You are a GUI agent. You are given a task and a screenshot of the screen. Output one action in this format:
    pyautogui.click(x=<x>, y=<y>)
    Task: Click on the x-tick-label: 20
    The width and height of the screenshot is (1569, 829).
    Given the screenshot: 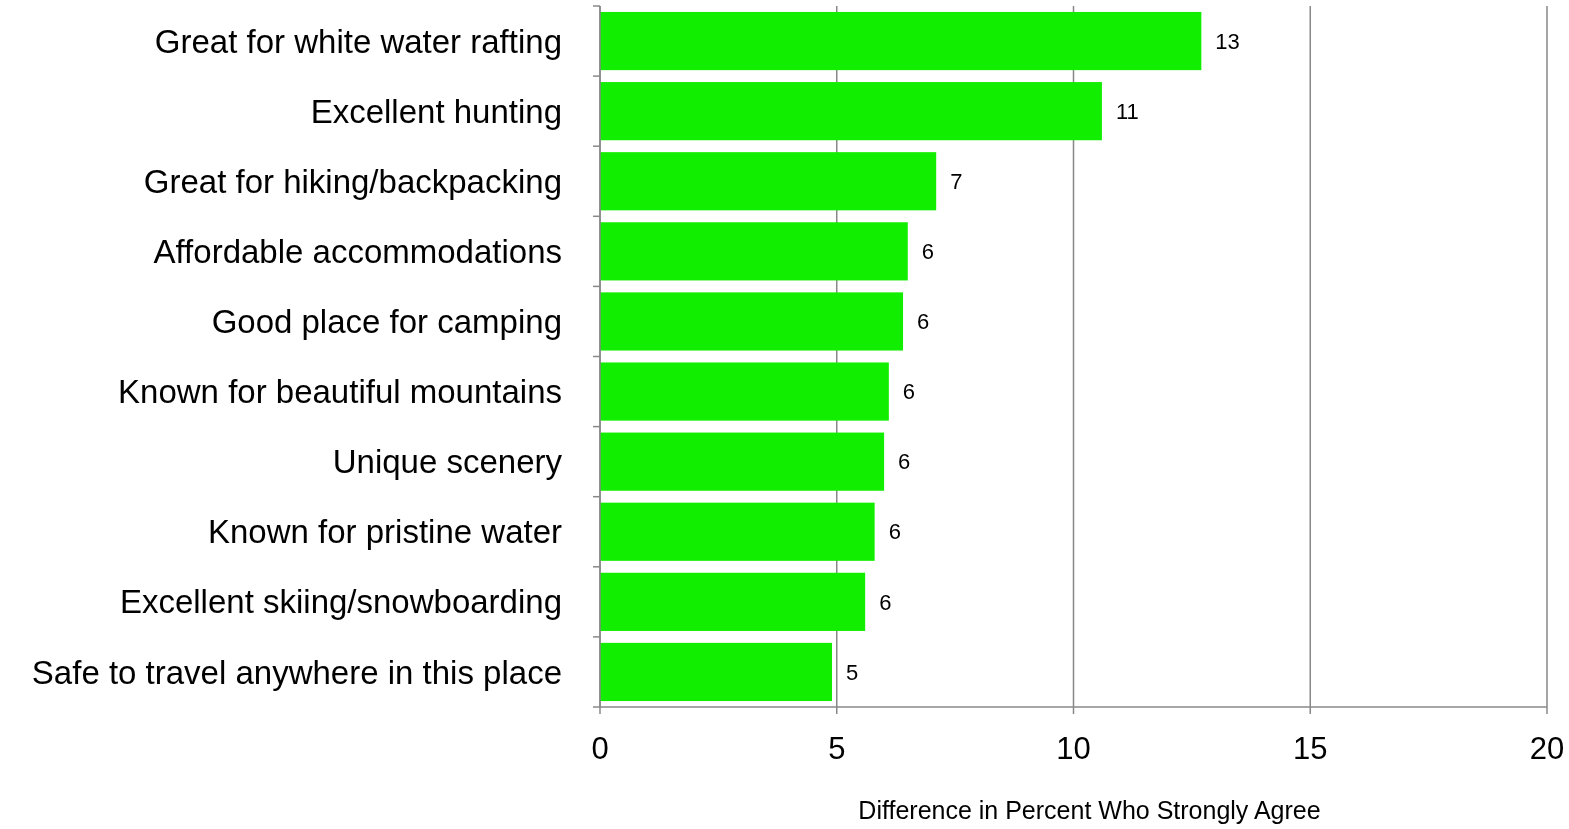 What is the action you would take?
    pyautogui.click(x=1547, y=748)
    